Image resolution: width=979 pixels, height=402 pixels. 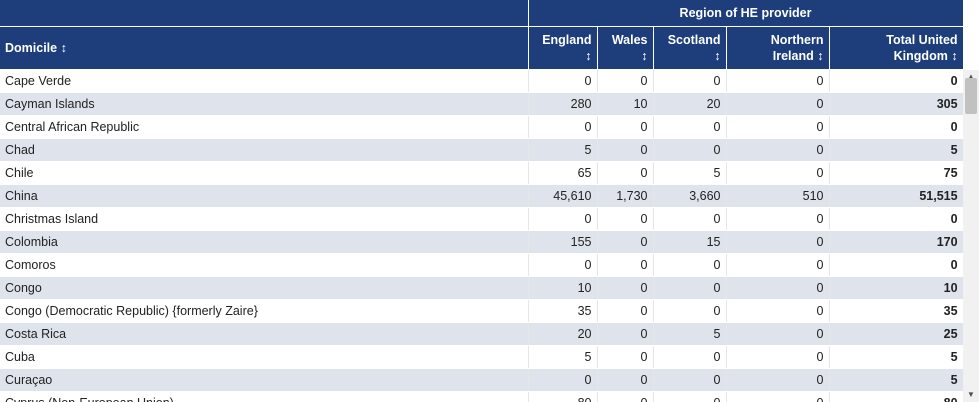 What do you see at coordinates (896, 150) in the screenshot?
I see `cell-total: 5` at bounding box center [896, 150].